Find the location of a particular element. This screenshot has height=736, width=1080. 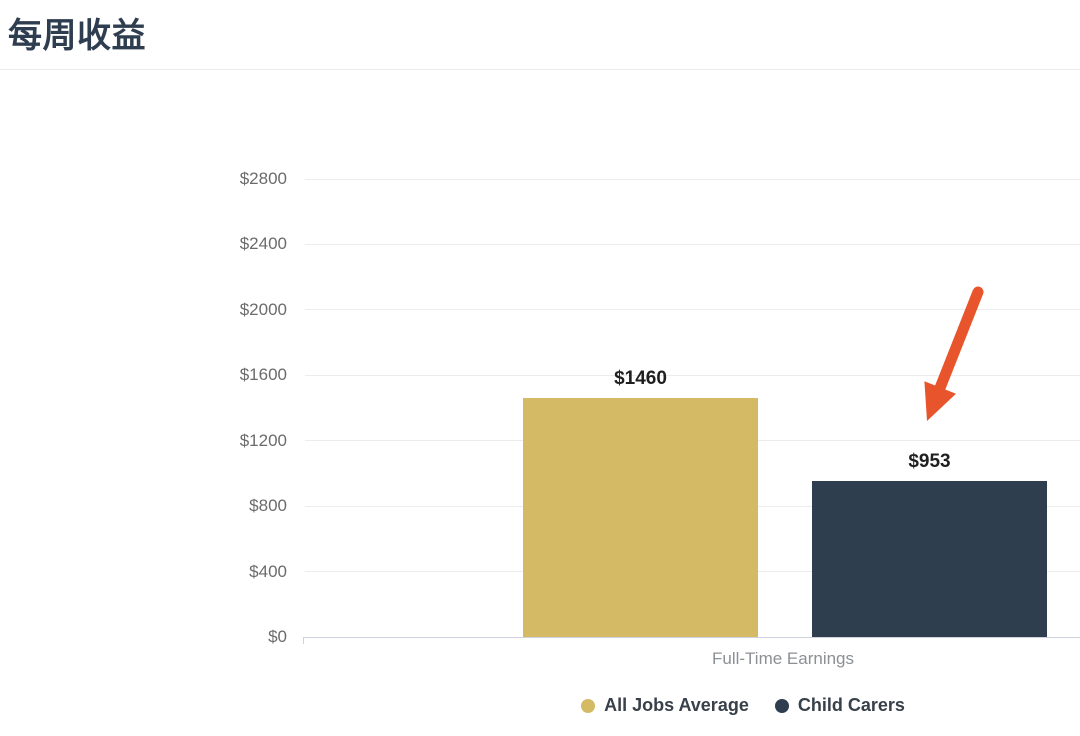

y-axis-tick-label: $400 is located at coordinates (268, 571).